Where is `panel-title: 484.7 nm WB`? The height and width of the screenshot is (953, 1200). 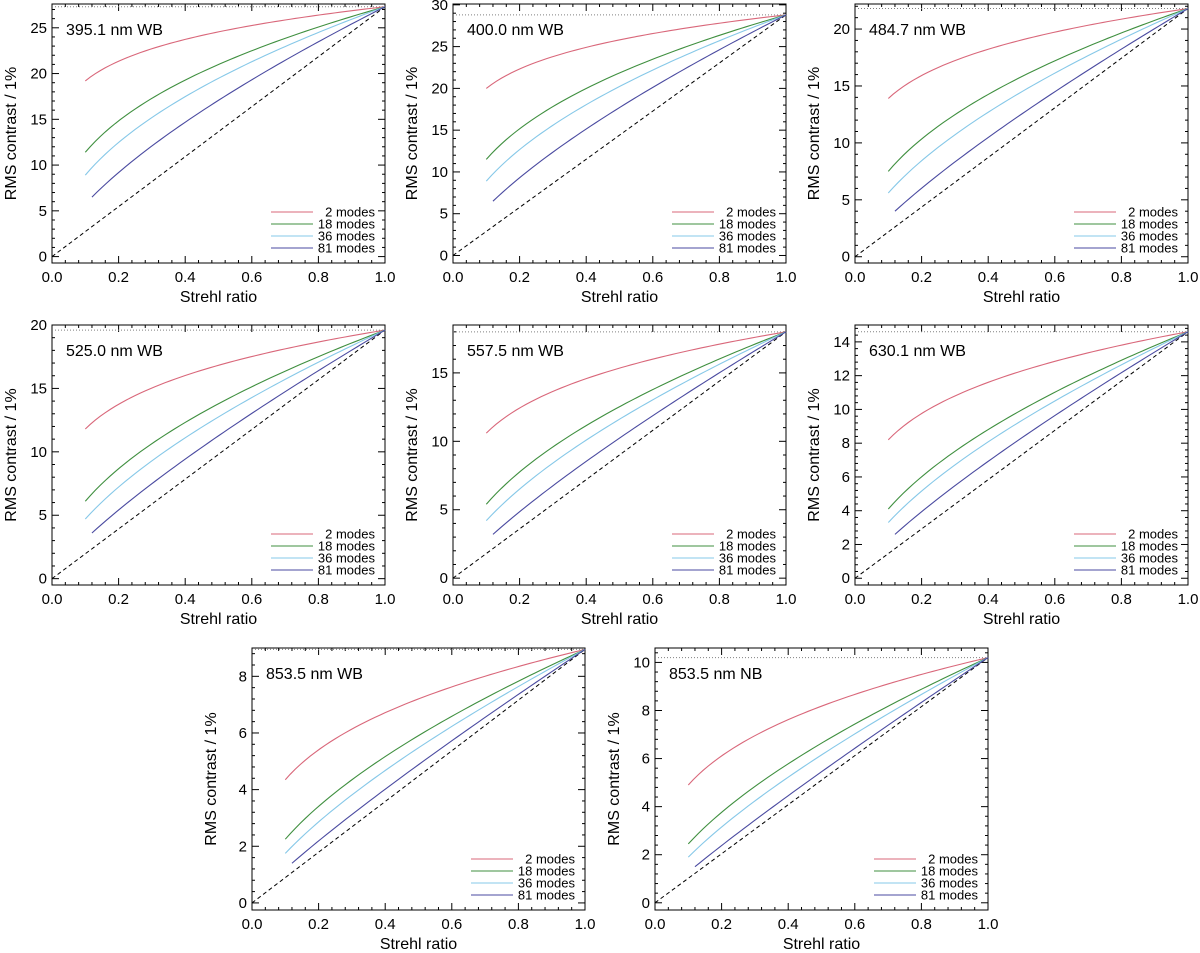
panel-title: 484.7 nm WB is located at coordinates (917, 30).